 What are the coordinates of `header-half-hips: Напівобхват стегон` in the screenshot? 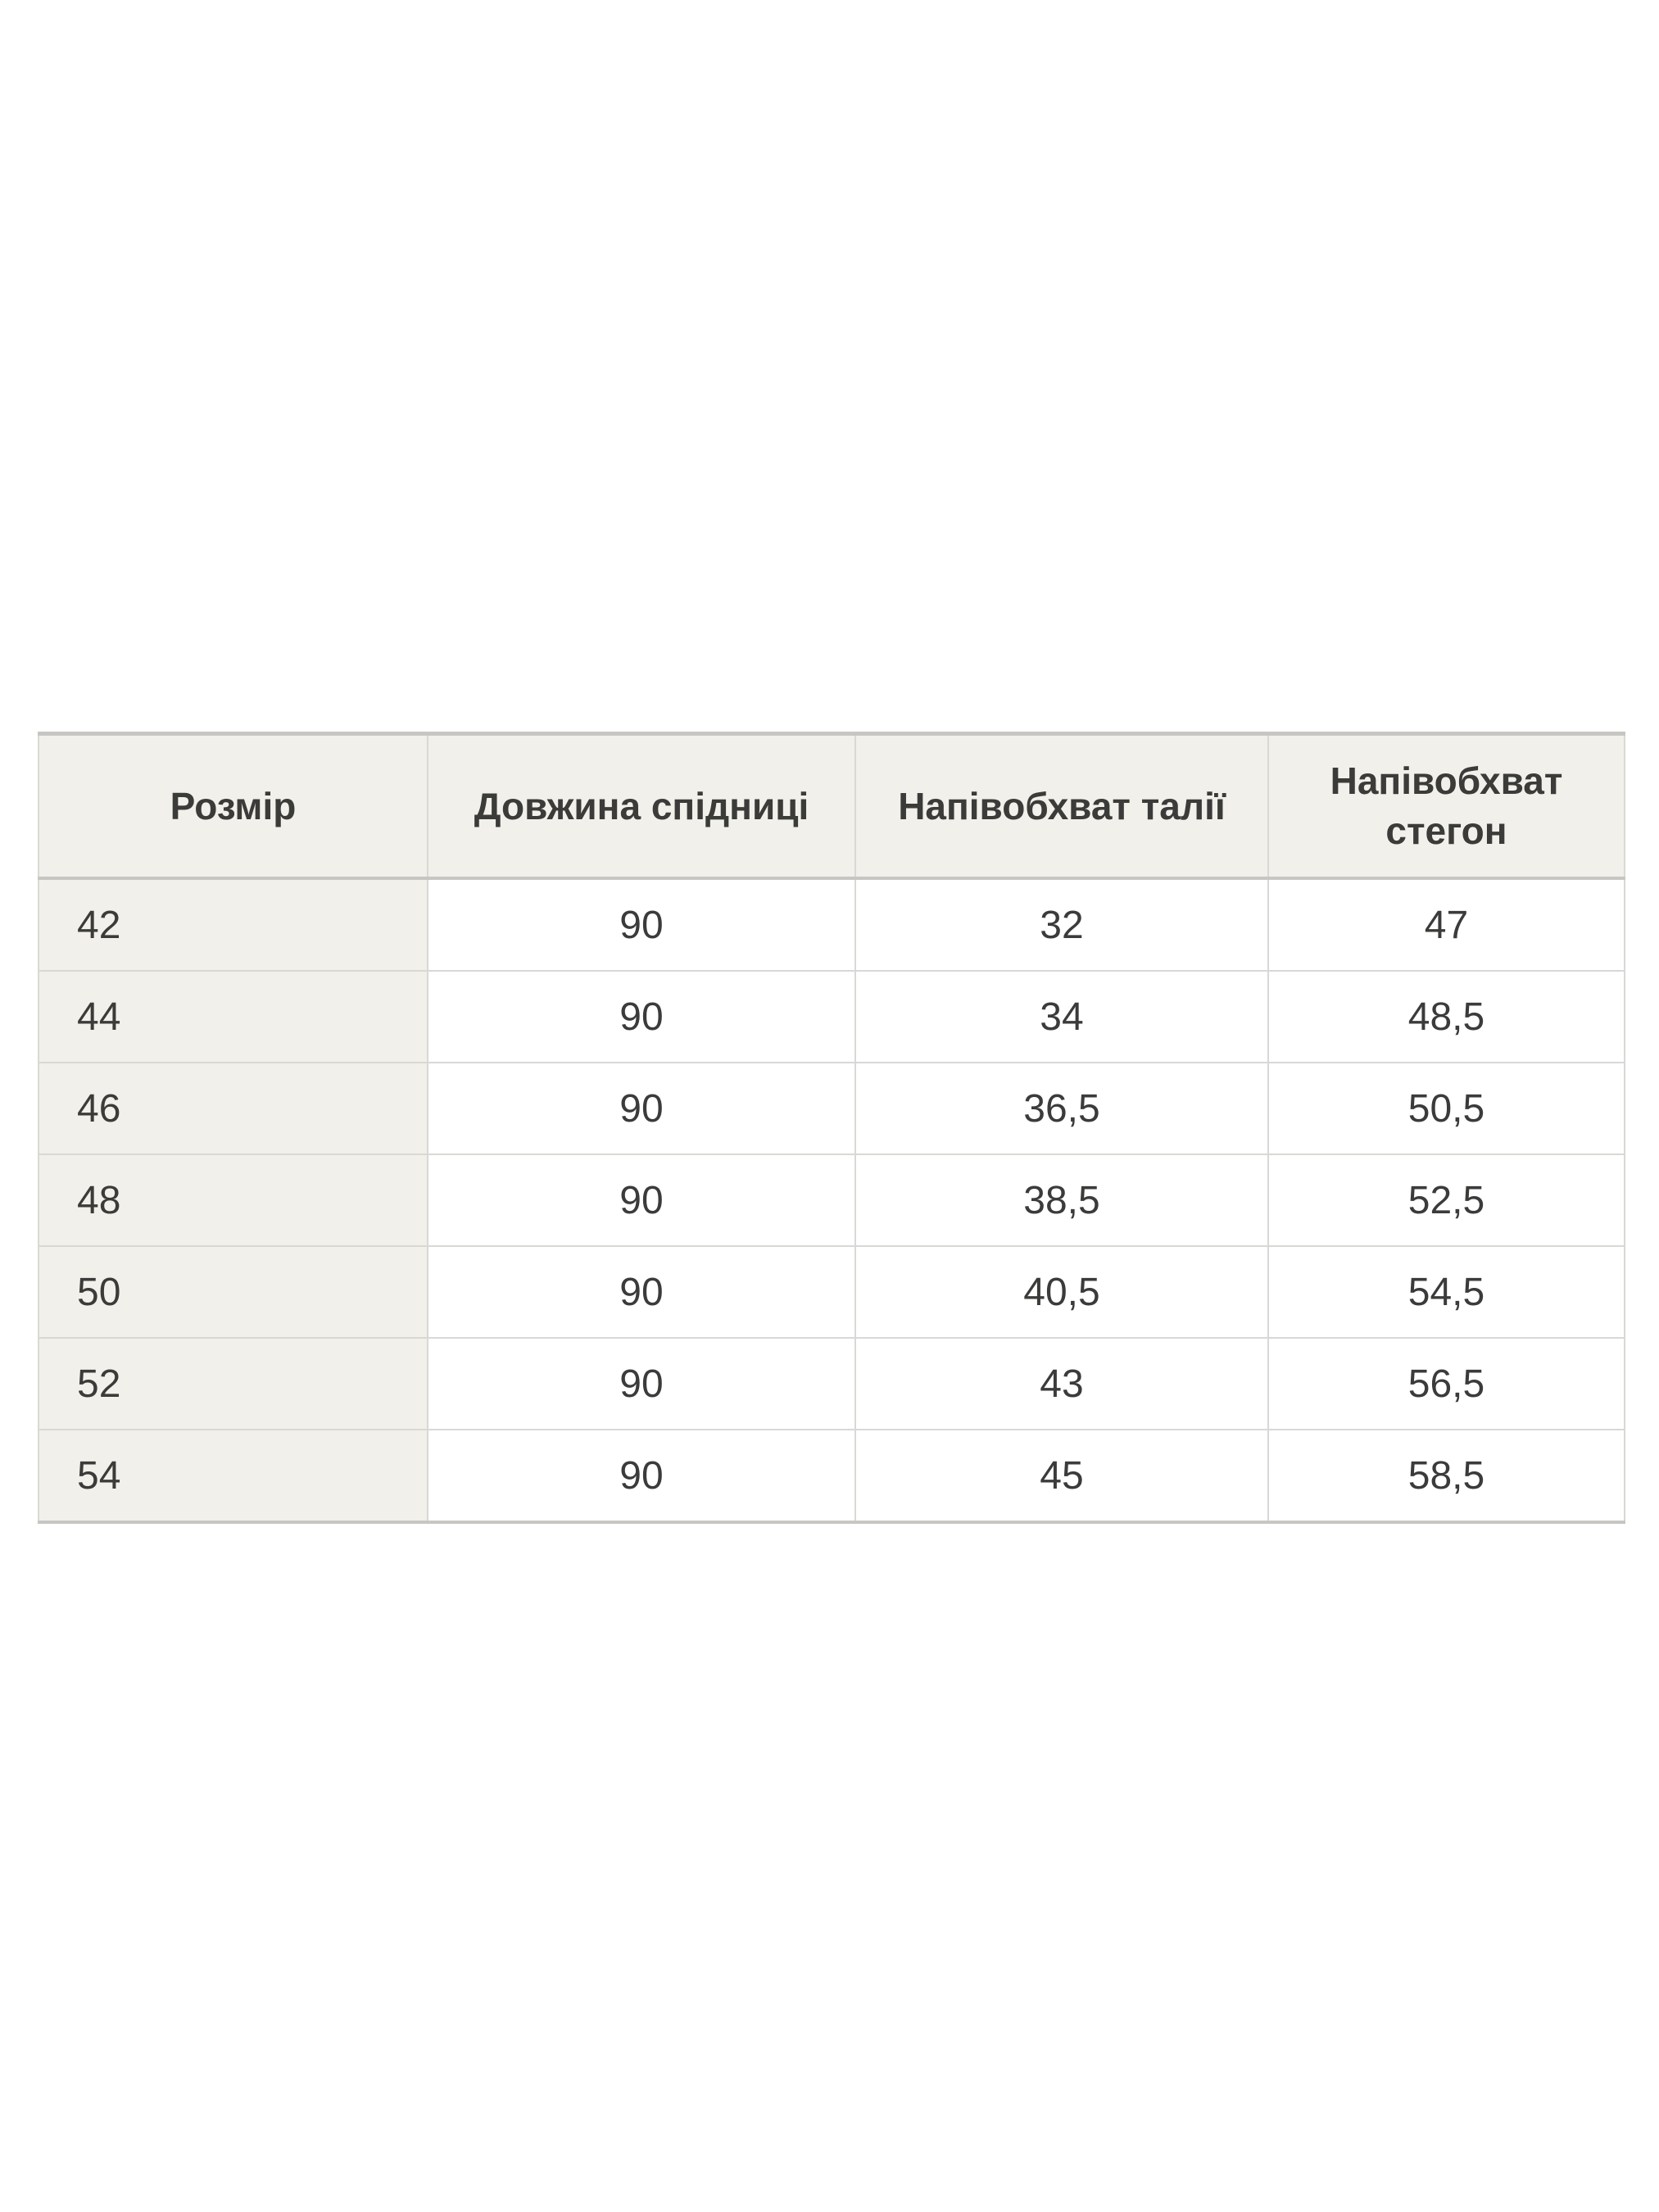 It's located at (1446, 806).